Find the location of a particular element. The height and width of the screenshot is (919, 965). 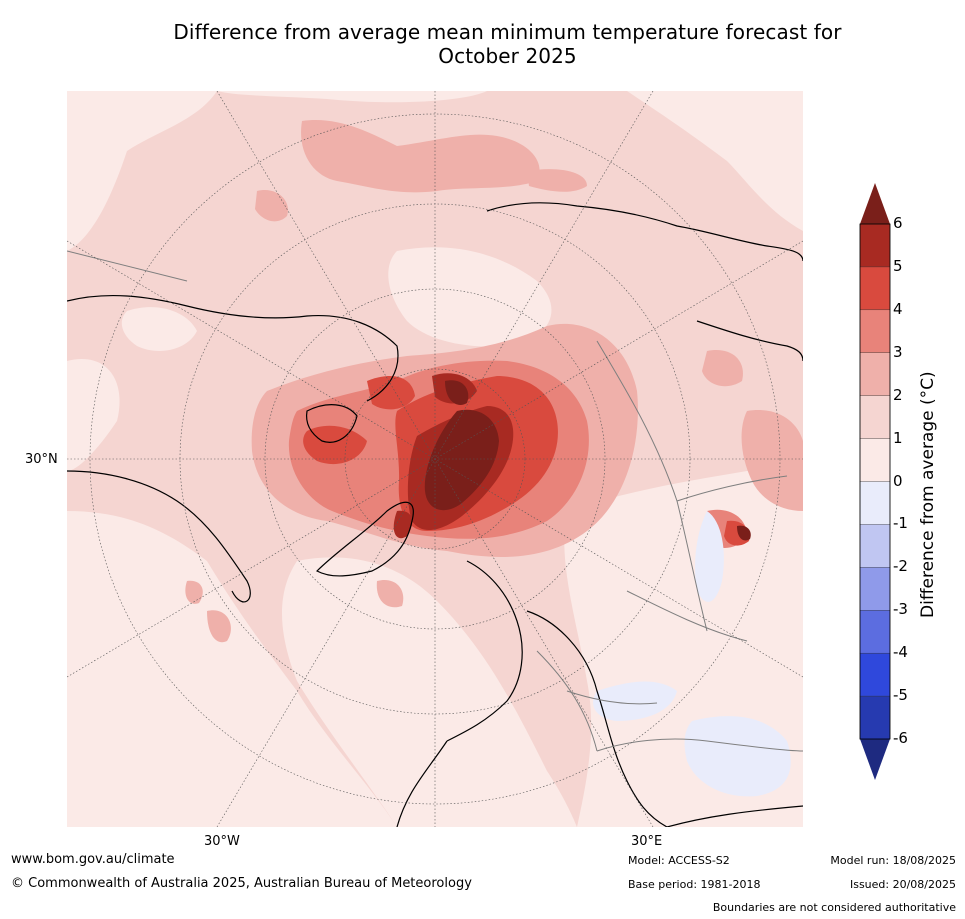

colorbar-tick-label: 5 is located at coordinates (898, 265).